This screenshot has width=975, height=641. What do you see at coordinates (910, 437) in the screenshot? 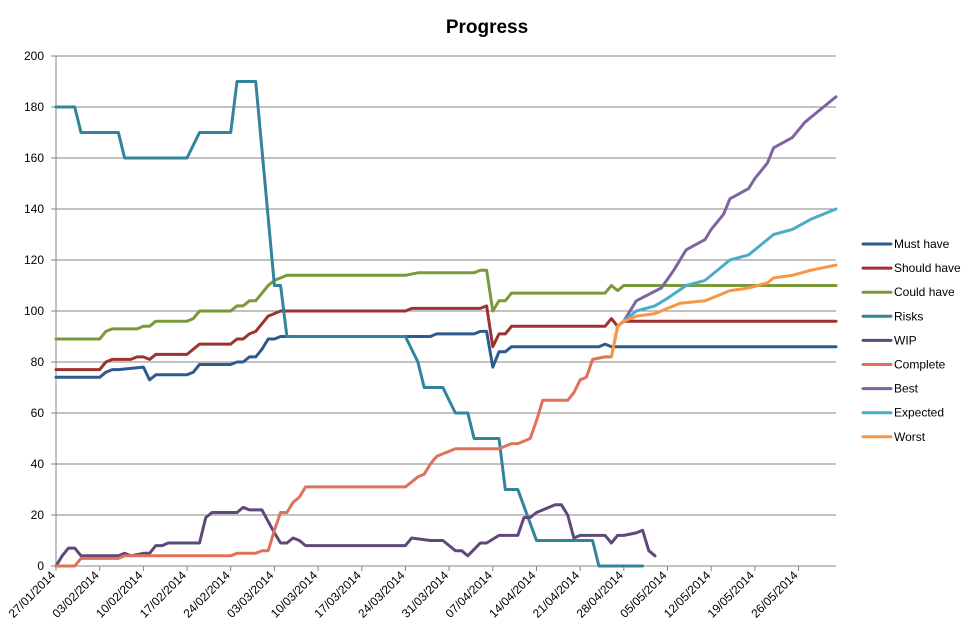
I see `legend-label-worst: Worst` at bounding box center [910, 437].